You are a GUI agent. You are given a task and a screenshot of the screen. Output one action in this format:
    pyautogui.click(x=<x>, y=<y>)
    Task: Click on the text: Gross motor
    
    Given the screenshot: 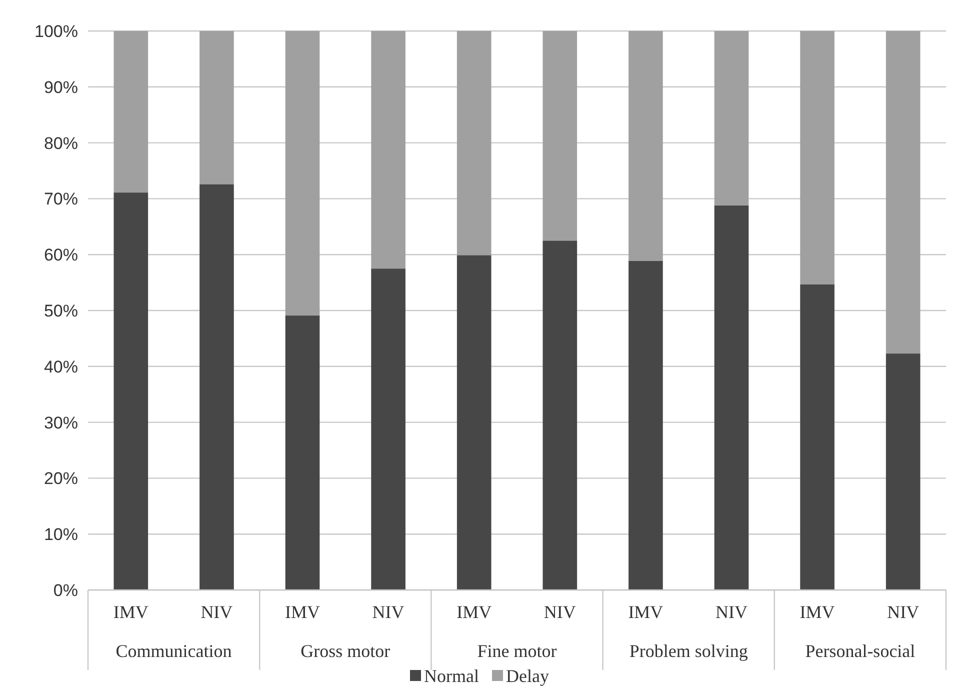 What is the action you would take?
    pyautogui.click(x=345, y=651)
    